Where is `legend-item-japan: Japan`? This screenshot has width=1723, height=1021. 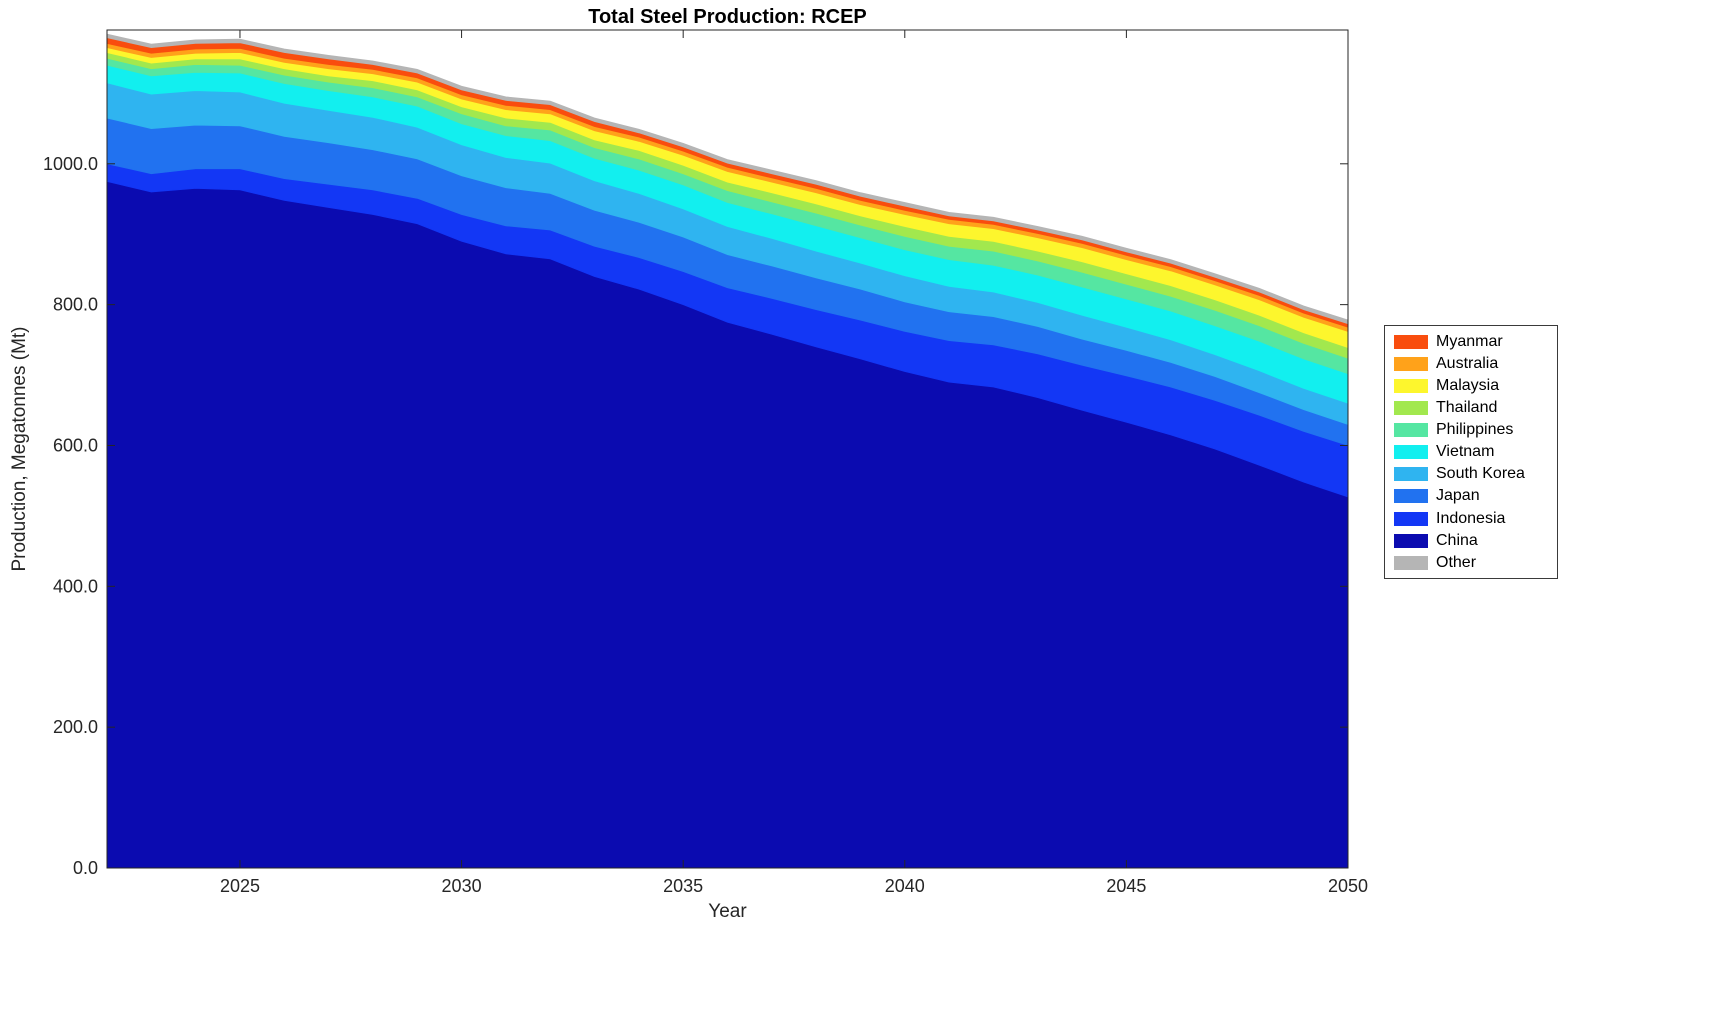 legend-item-japan: Japan is located at coordinates (1471, 496).